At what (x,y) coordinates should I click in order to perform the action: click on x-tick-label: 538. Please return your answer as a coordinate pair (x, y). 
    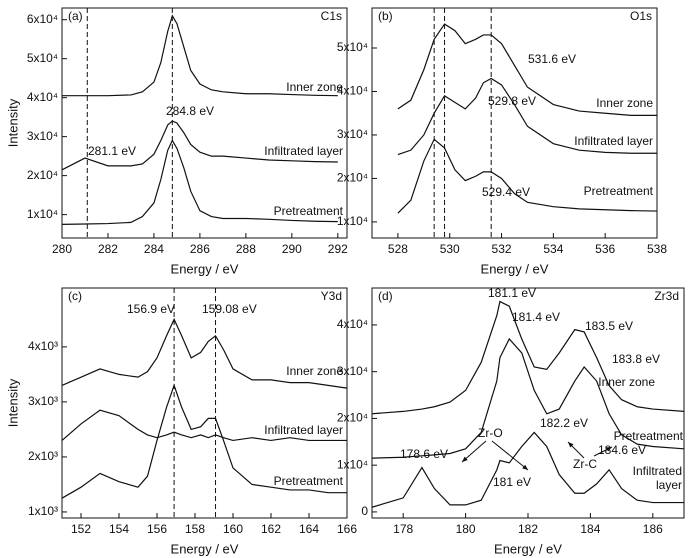
    Looking at the image, I should click on (657, 249).